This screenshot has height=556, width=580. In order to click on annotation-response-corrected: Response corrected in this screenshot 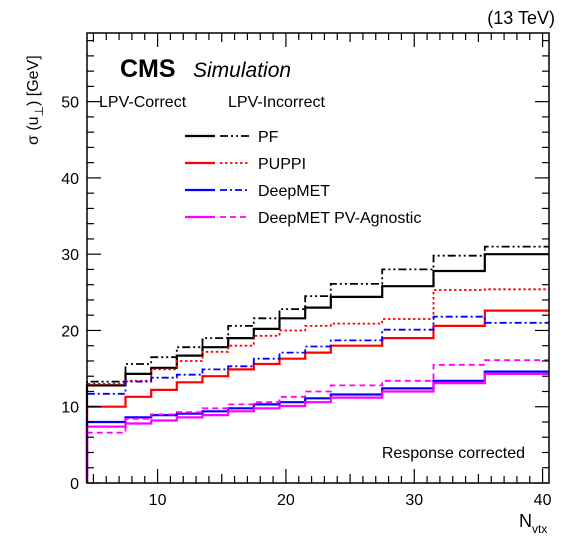, I will do `click(453, 453)`.